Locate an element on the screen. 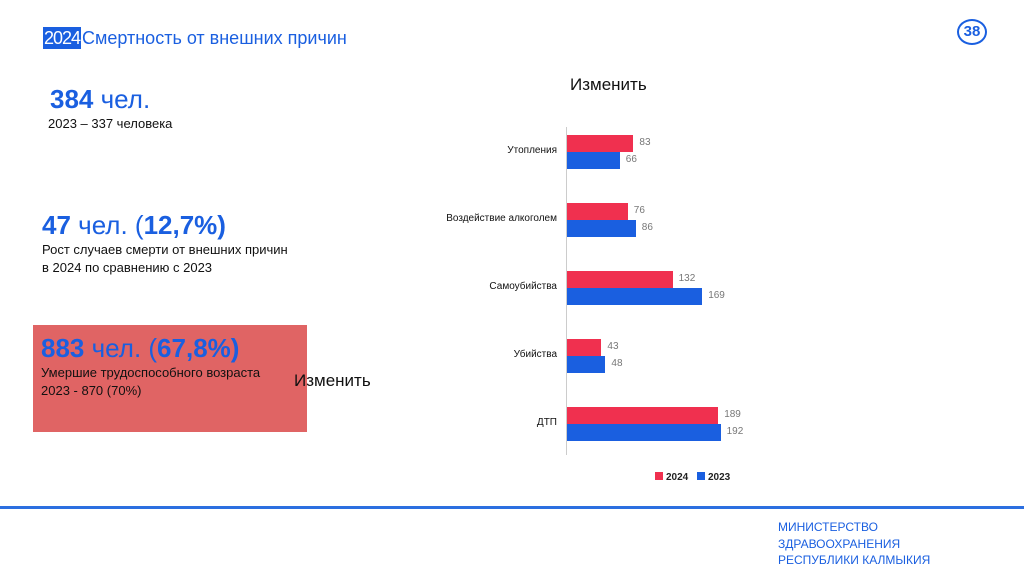  category-label: Убийства is located at coordinates (535, 354).